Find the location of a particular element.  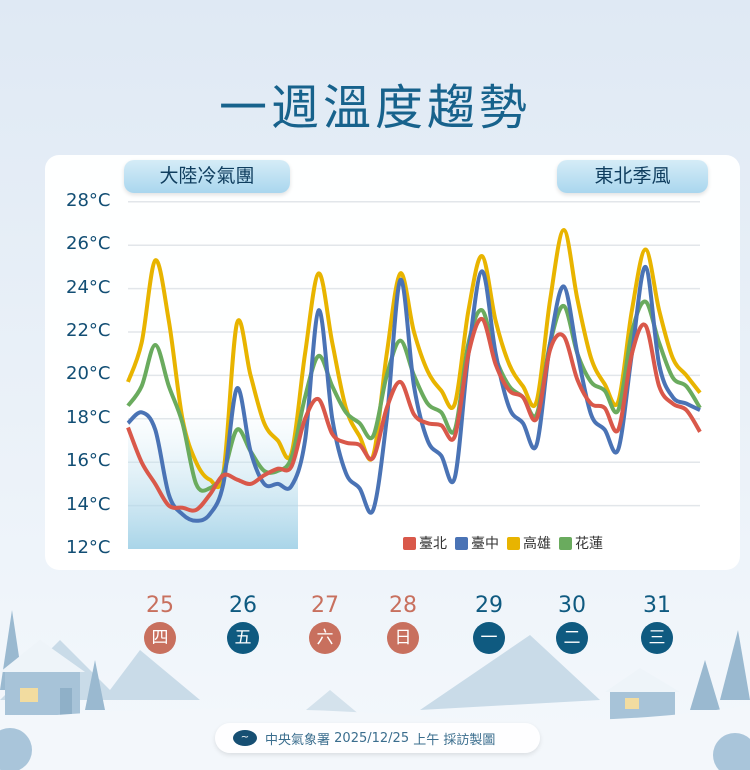

weekday-badge: 二 is located at coordinates (572, 638).